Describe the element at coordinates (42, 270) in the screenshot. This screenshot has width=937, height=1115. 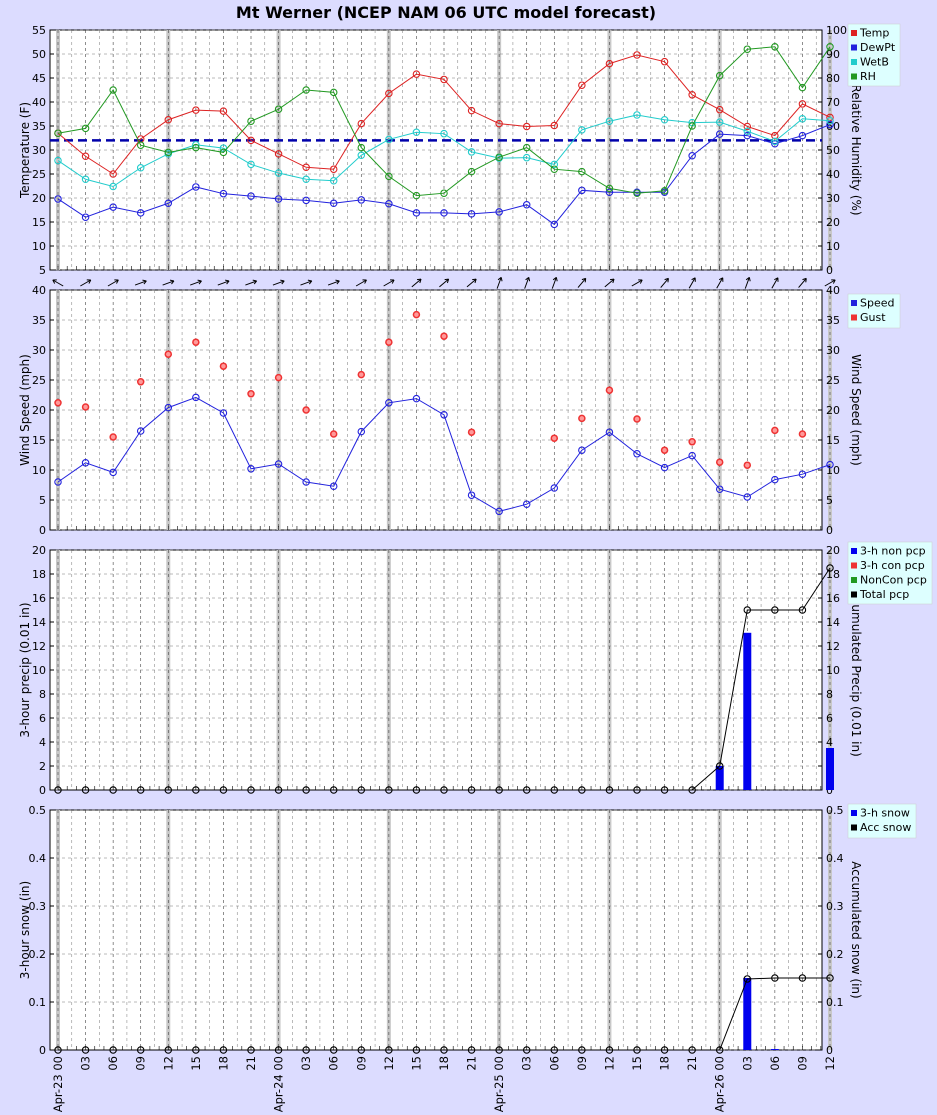
I see `y-tick-label: 5` at that location.